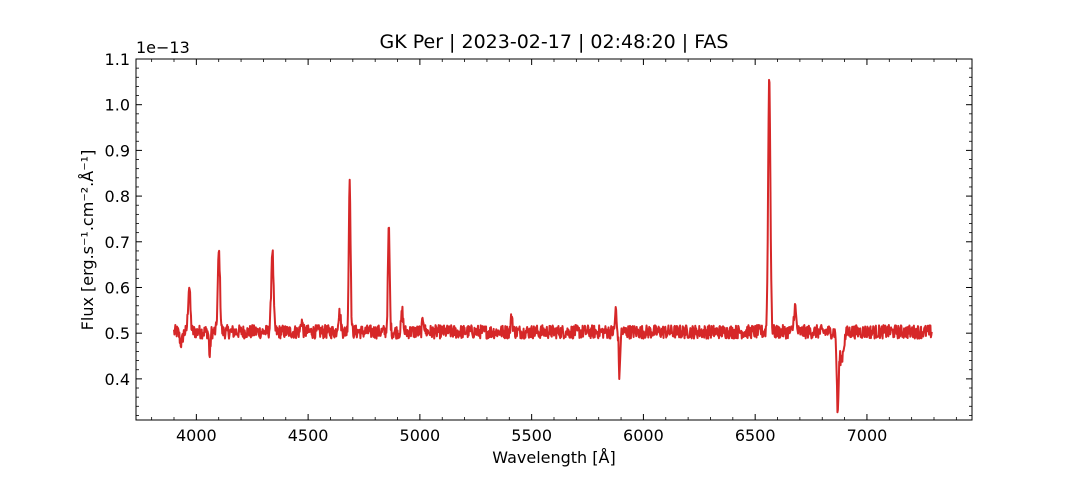 This screenshot has width=1080, height=480. Describe the element at coordinates (117, 105) in the screenshot. I see `y-tick-label: 1.0` at that location.